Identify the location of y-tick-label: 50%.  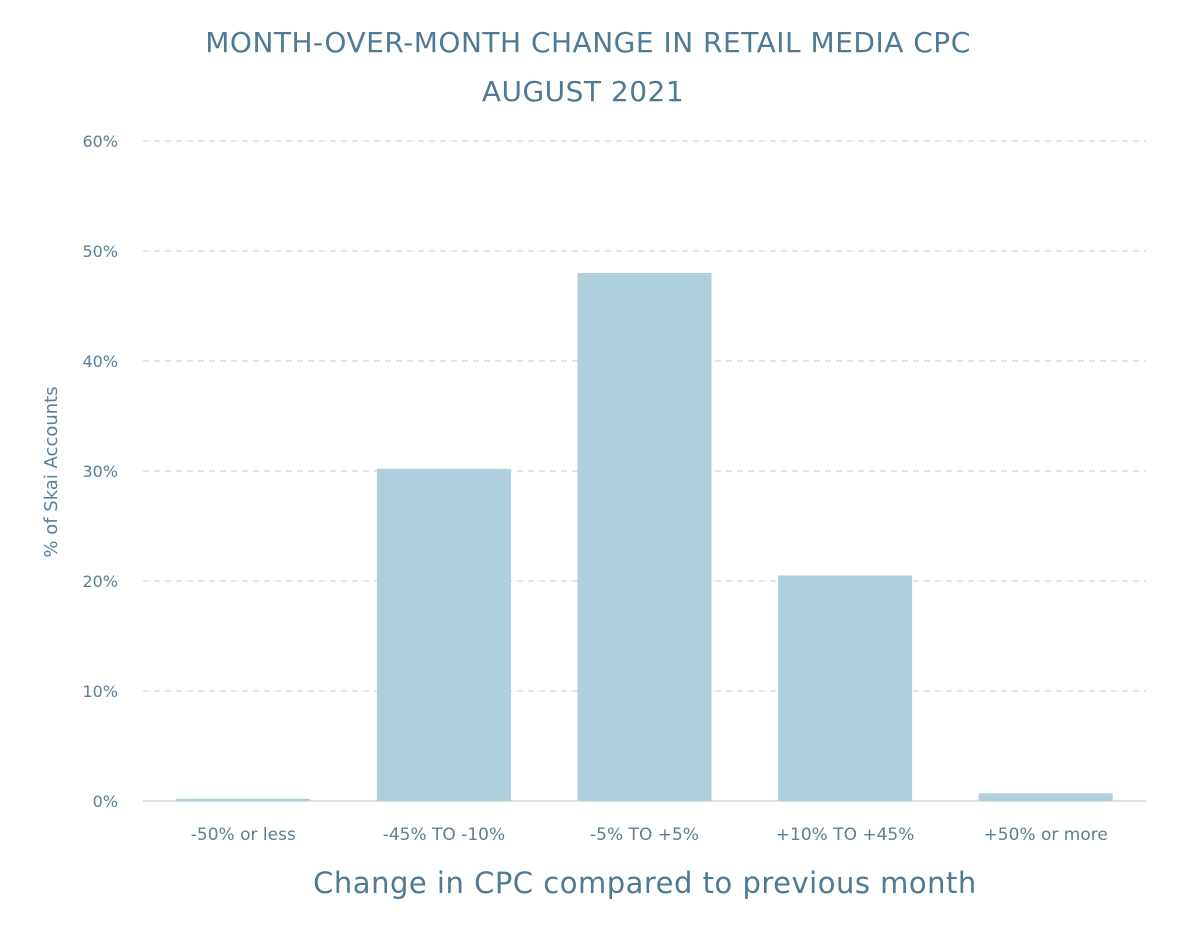
(100, 251).